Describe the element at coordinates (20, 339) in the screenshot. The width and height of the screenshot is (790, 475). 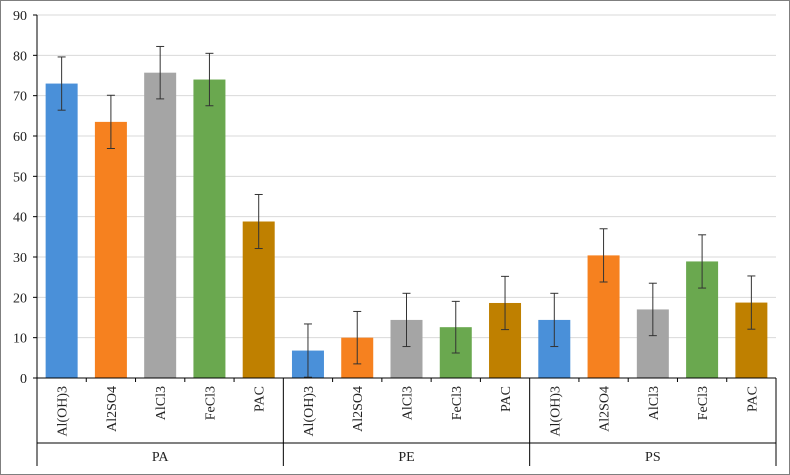
I see `y-tick-label: 10` at that location.